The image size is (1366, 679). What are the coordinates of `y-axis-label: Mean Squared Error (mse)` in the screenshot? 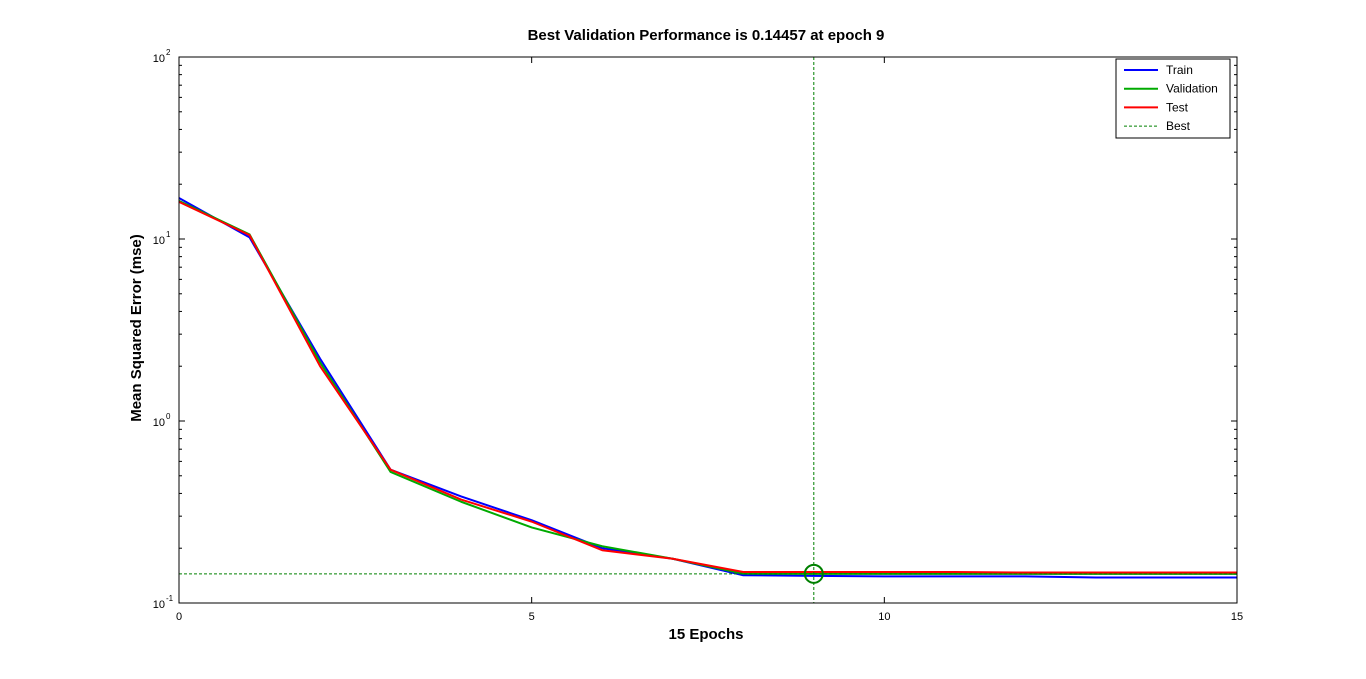 It's located at (136, 328).